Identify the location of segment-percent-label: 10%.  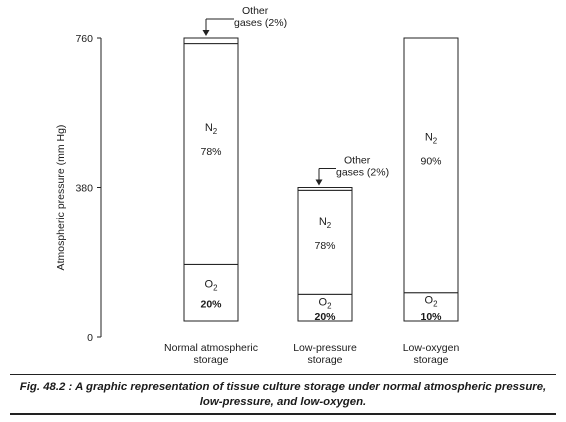
(431, 317).